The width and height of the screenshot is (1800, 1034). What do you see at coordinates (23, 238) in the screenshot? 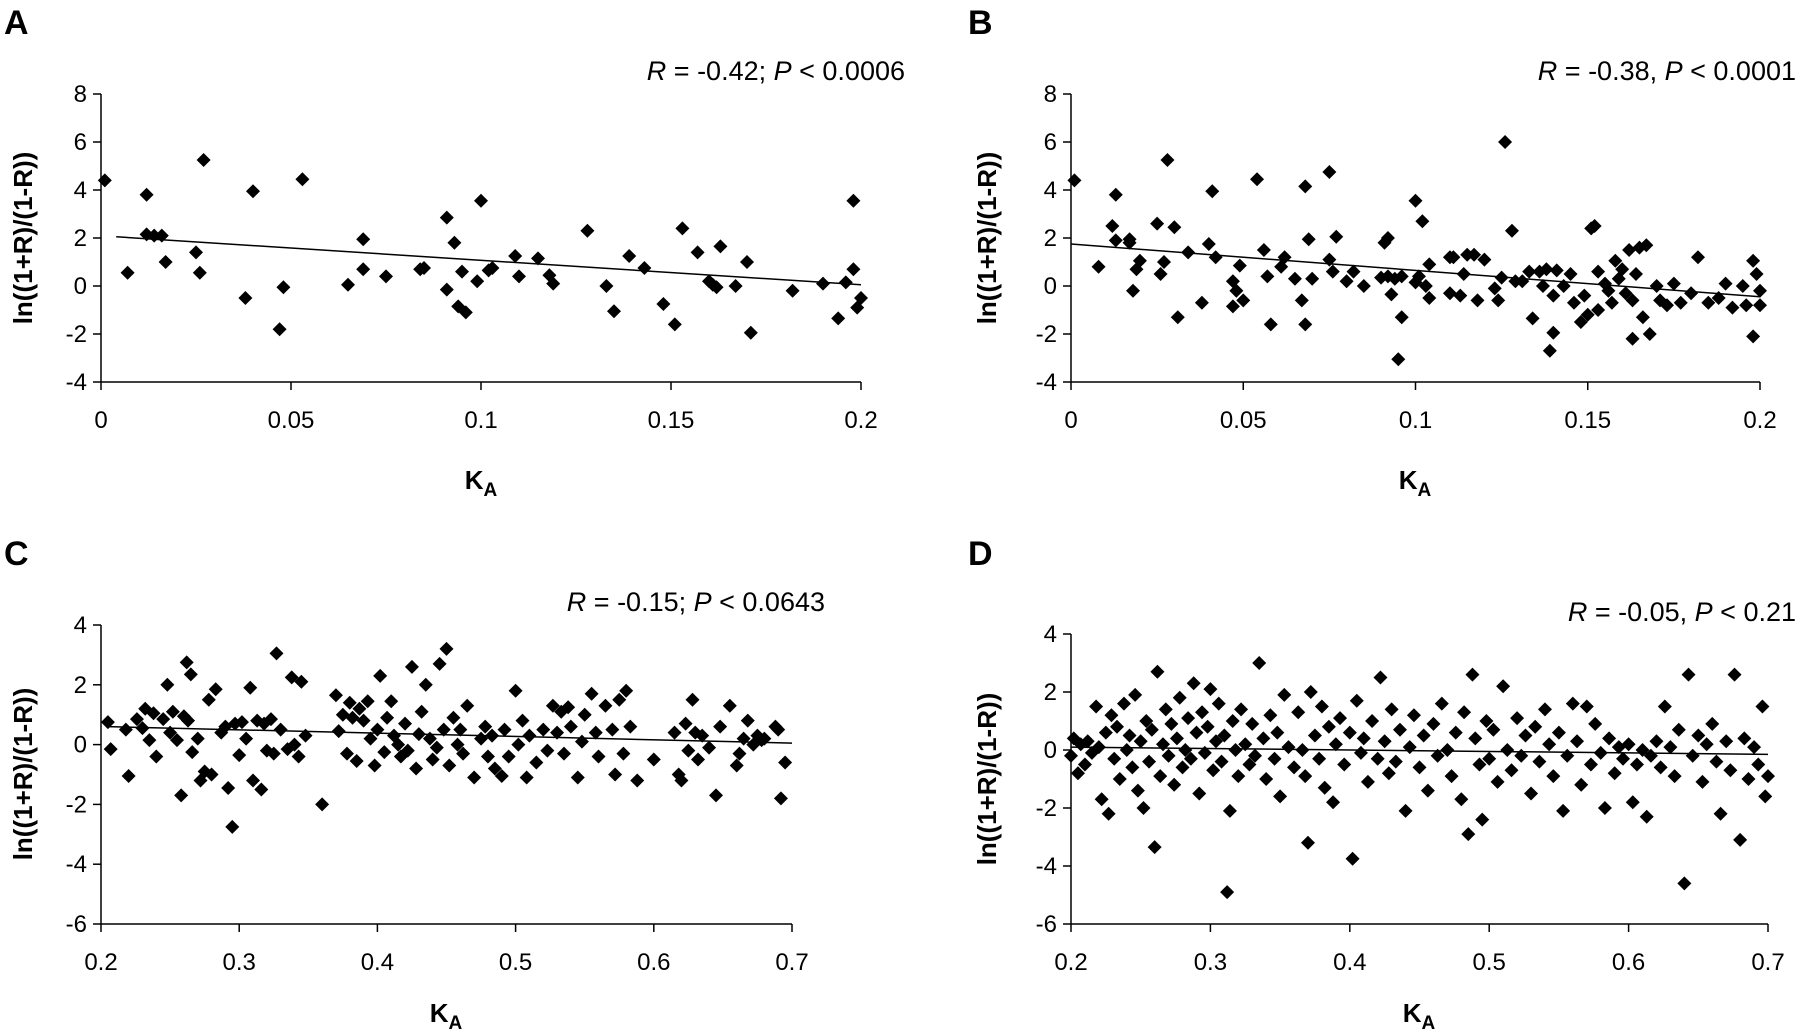
I see `y-axis-label: ln((1+R)/(1-R))` at bounding box center [23, 238].